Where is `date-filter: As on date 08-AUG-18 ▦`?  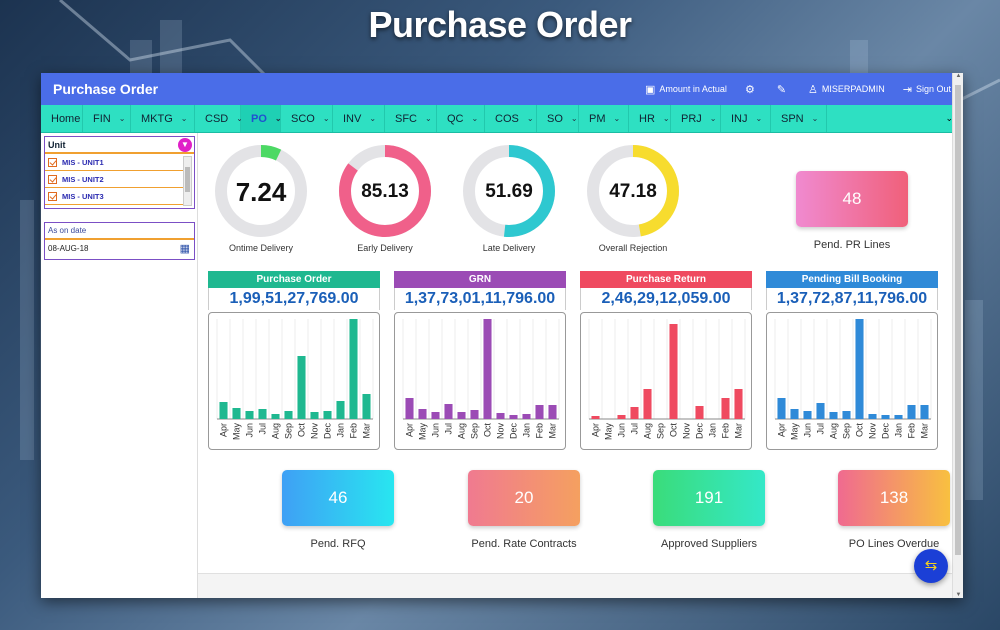
date-filter: As on date 08-AUG-18 ▦ is located at coordinates (119, 241).